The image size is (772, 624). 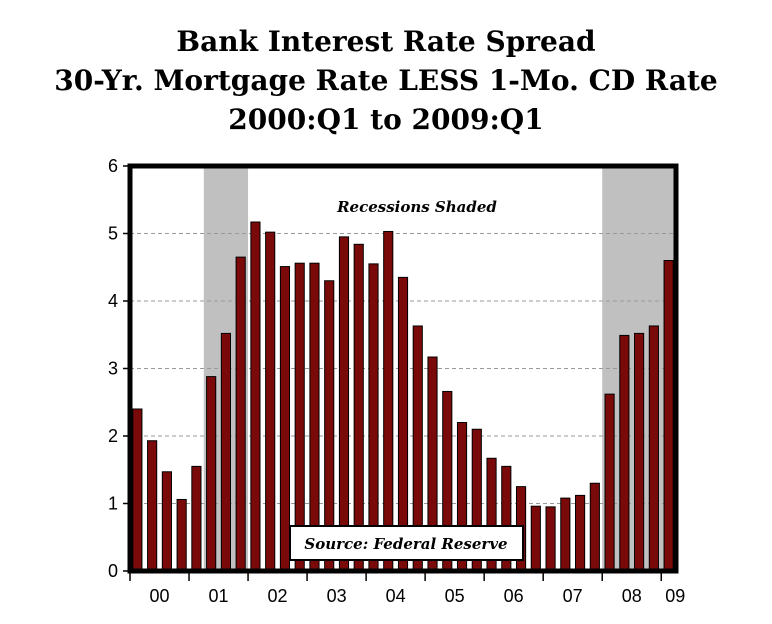 I want to click on source-box-frame, so click(x=406, y=543).